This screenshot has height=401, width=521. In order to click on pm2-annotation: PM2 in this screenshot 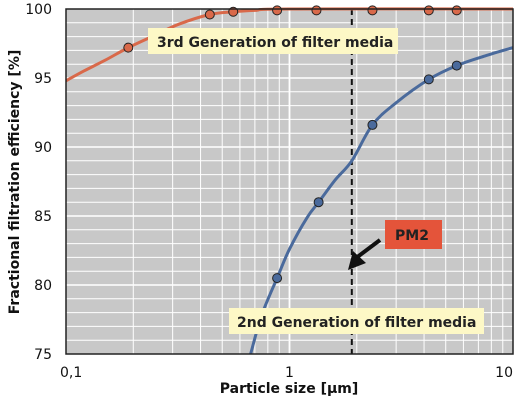, I will do `click(395, 245)`.